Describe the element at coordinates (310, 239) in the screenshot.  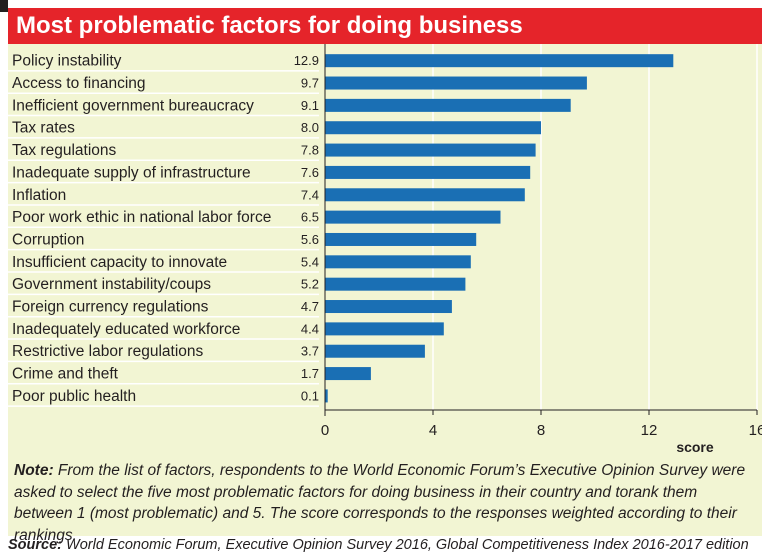
I see `value-label: 5.6` at that location.